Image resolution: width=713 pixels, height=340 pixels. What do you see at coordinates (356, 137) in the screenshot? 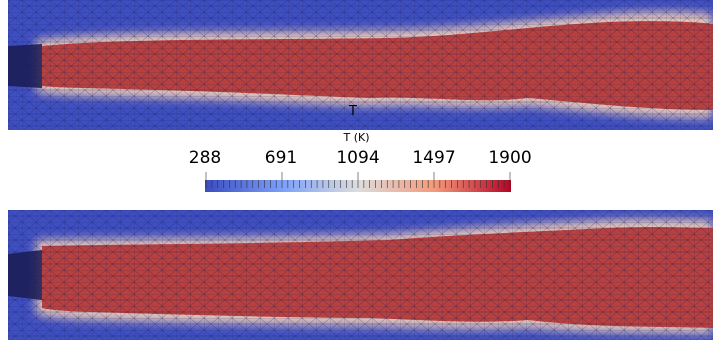
I see `colorbar-title: T (K)` at bounding box center [356, 137].